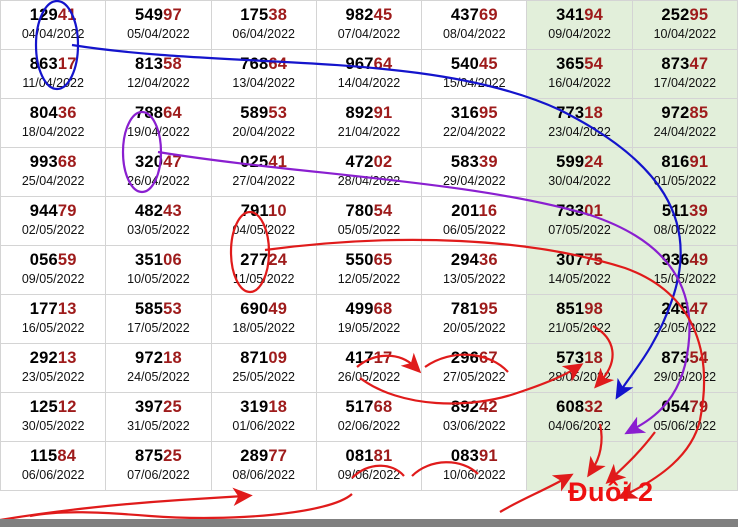 The height and width of the screenshot is (532, 738). I want to click on result-cell: 12512 30/05/2022, so click(53, 417).